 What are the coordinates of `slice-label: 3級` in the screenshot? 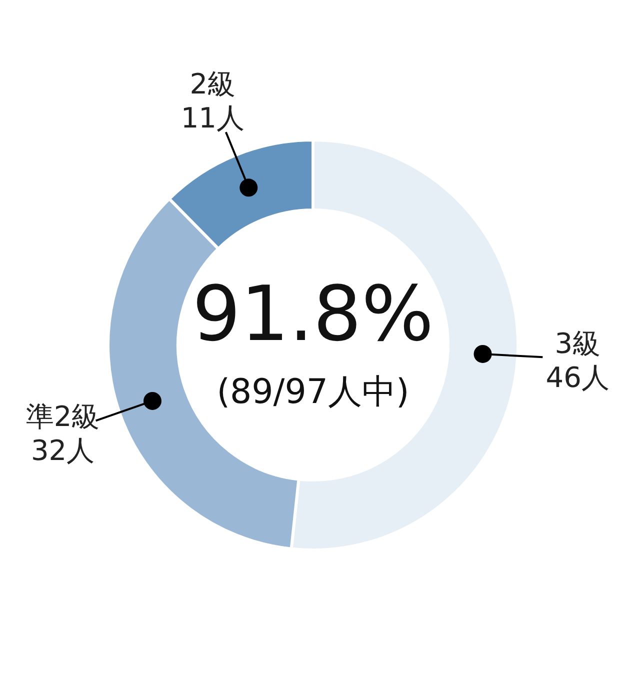 It's located at (577, 343).